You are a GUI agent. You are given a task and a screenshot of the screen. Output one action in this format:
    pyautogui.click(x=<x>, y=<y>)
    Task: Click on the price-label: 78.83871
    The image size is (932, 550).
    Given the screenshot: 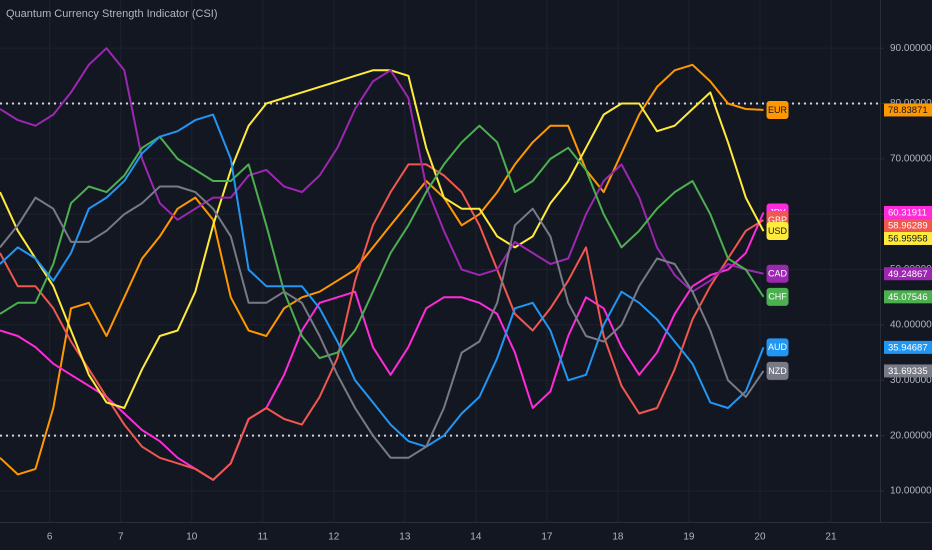 What is the action you would take?
    pyautogui.click(x=908, y=110)
    